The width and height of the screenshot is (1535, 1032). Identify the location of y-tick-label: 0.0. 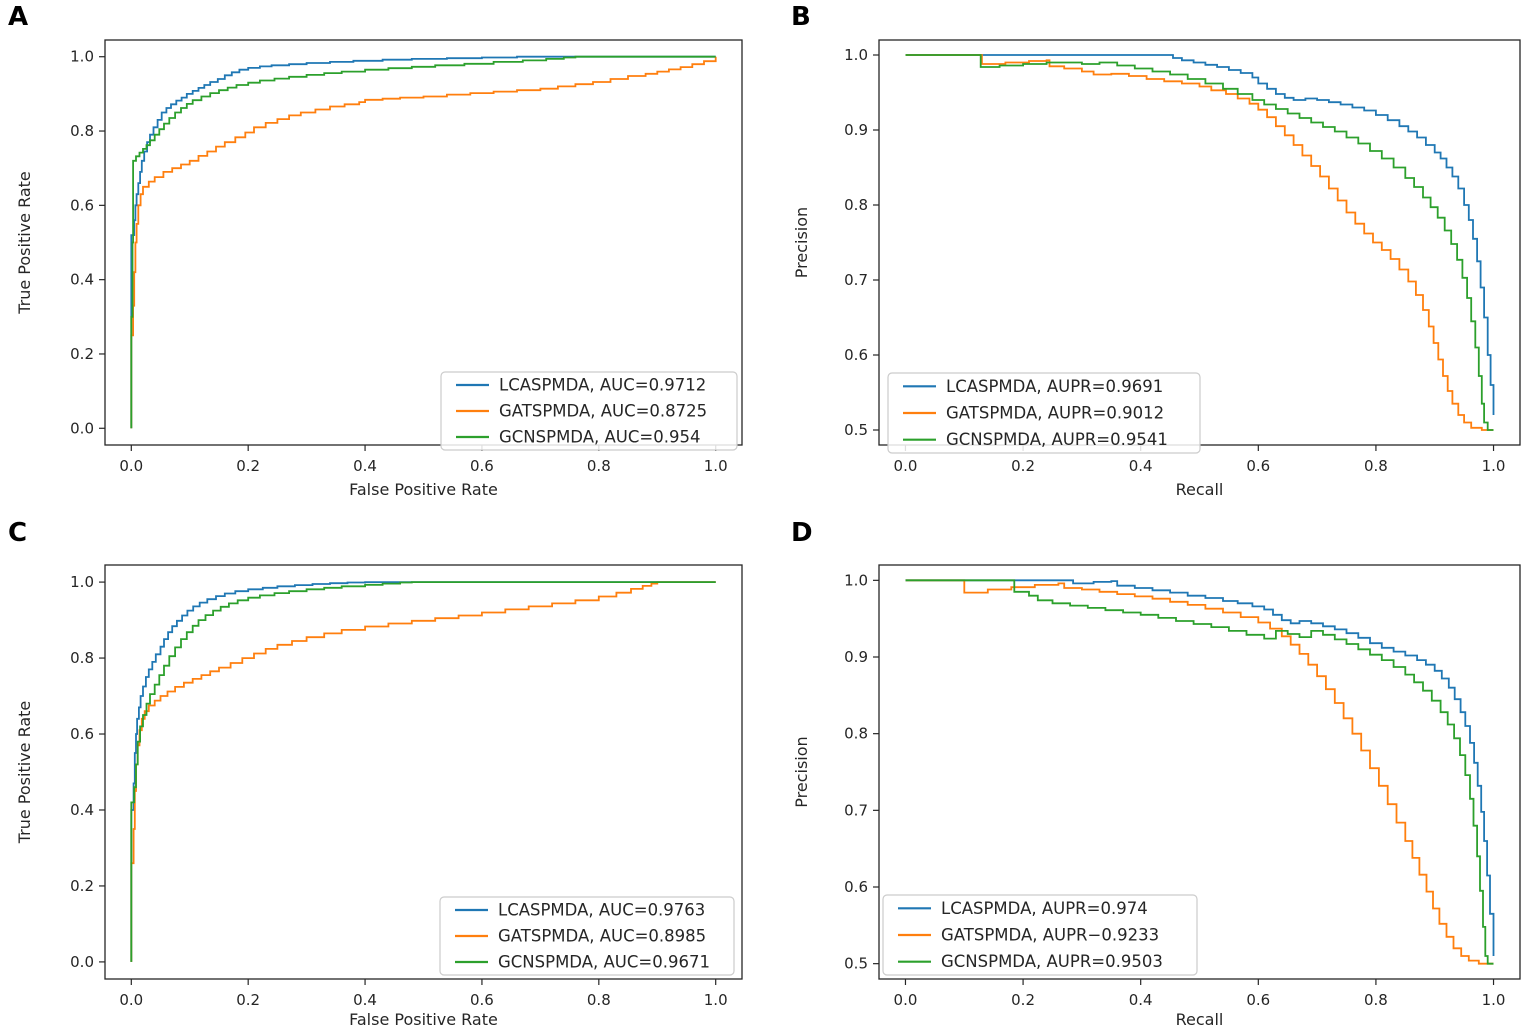
(82, 962).